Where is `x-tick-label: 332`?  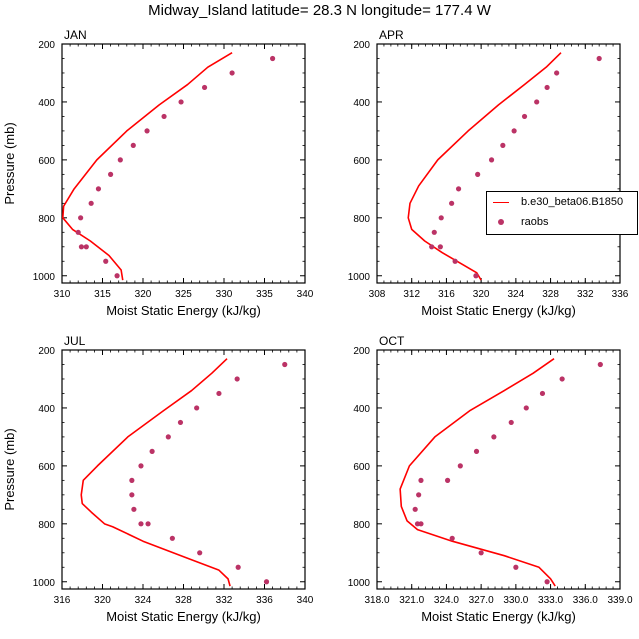 x-tick-label: 332 is located at coordinates (224, 600).